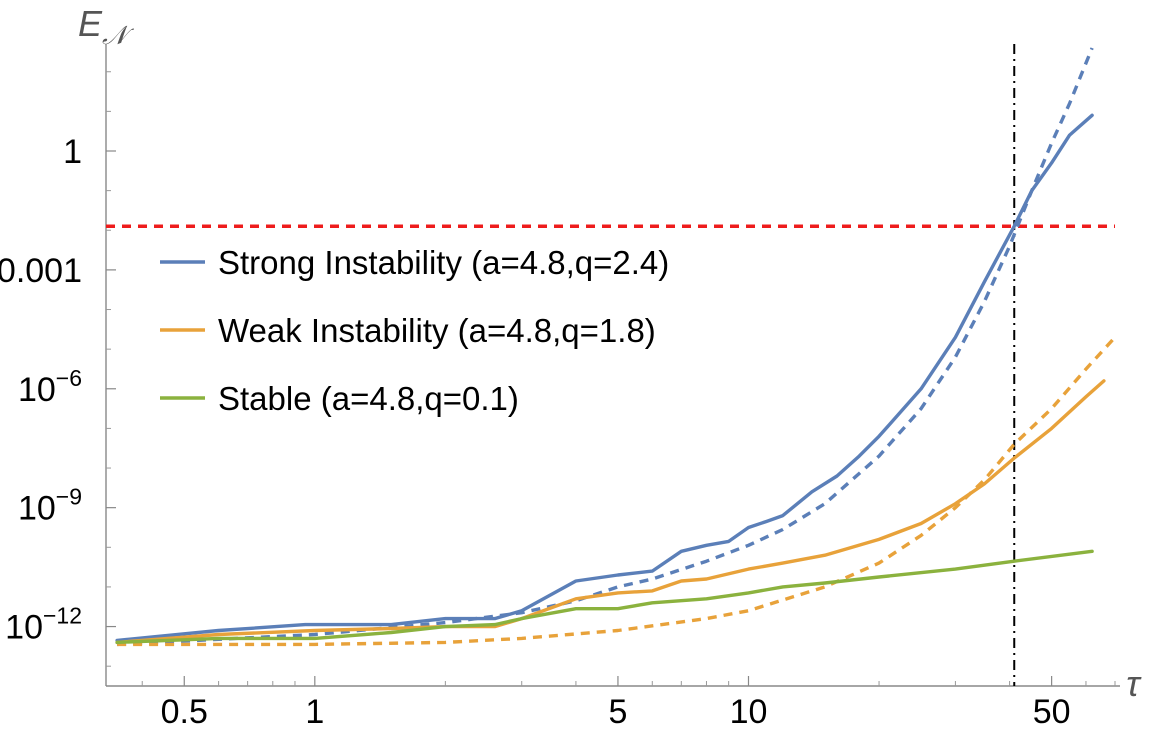 The width and height of the screenshot is (1152, 734). Describe the element at coordinates (368, 398) in the screenshot. I see `legend-label: Stable (a=4.8,q=0.1)` at that location.